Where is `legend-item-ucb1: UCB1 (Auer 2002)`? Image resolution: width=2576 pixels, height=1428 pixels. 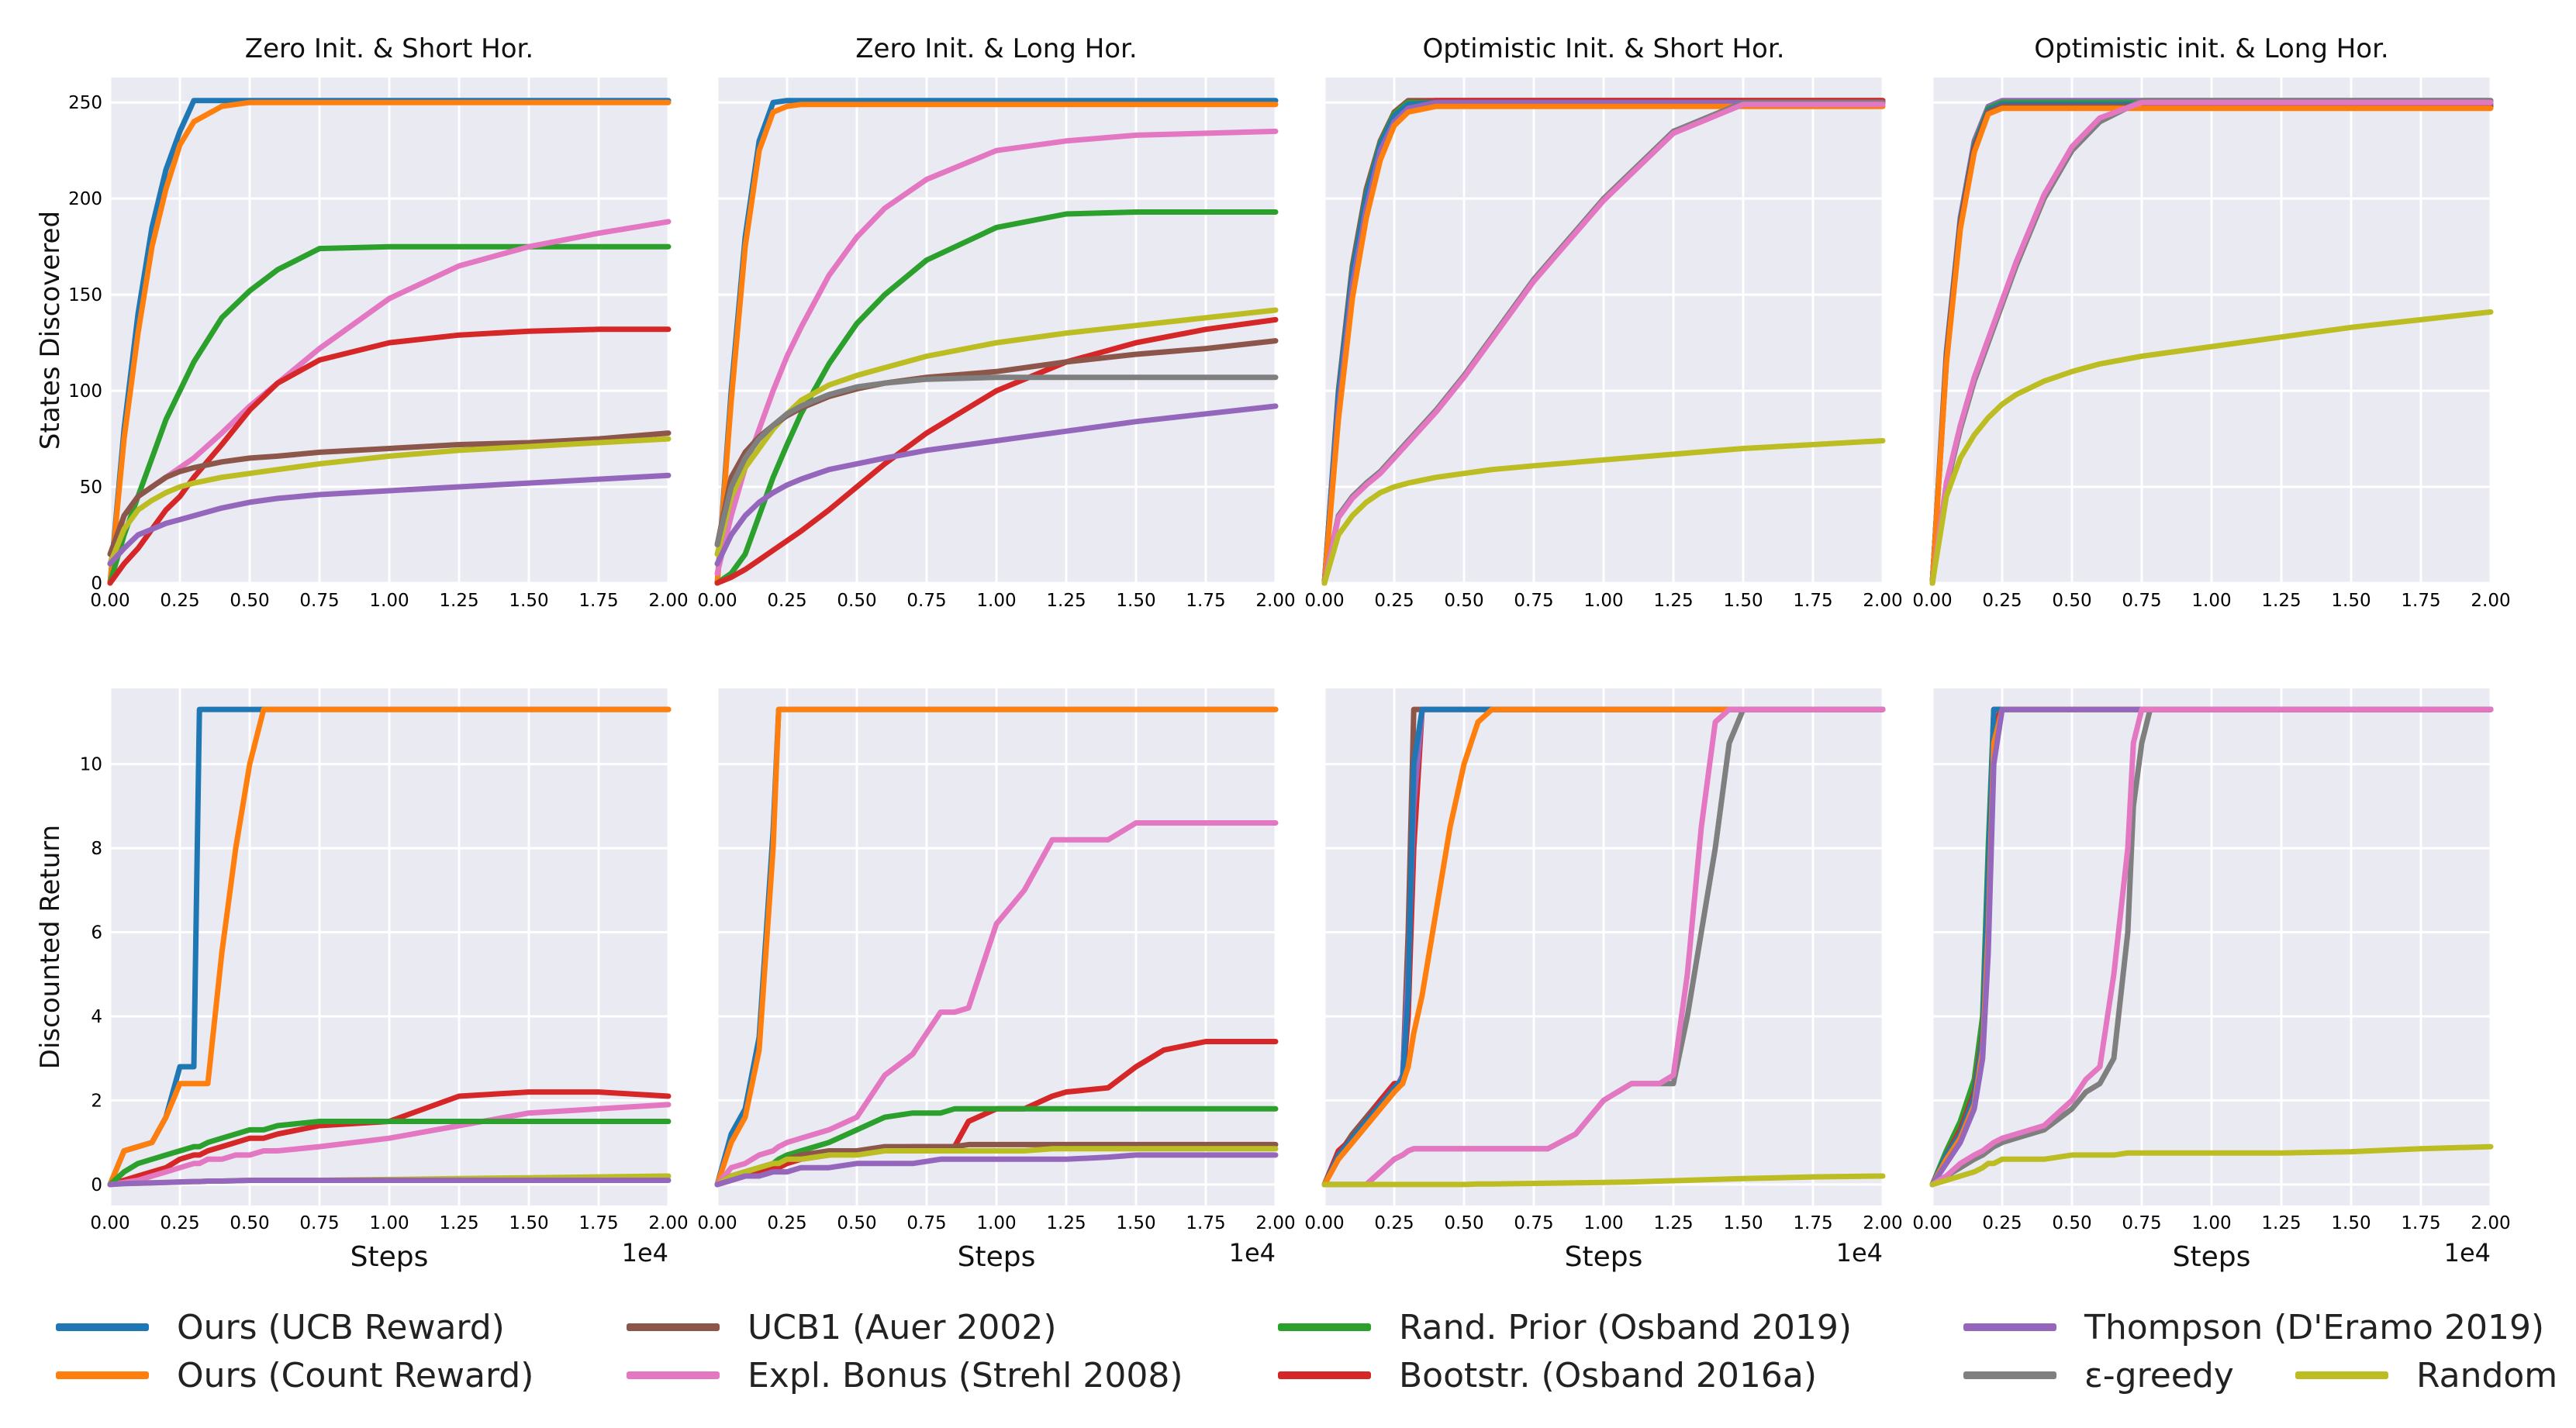 legend-item-ucb1: UCB1 (Auer 2002) is located at coordinates (842, 1327).